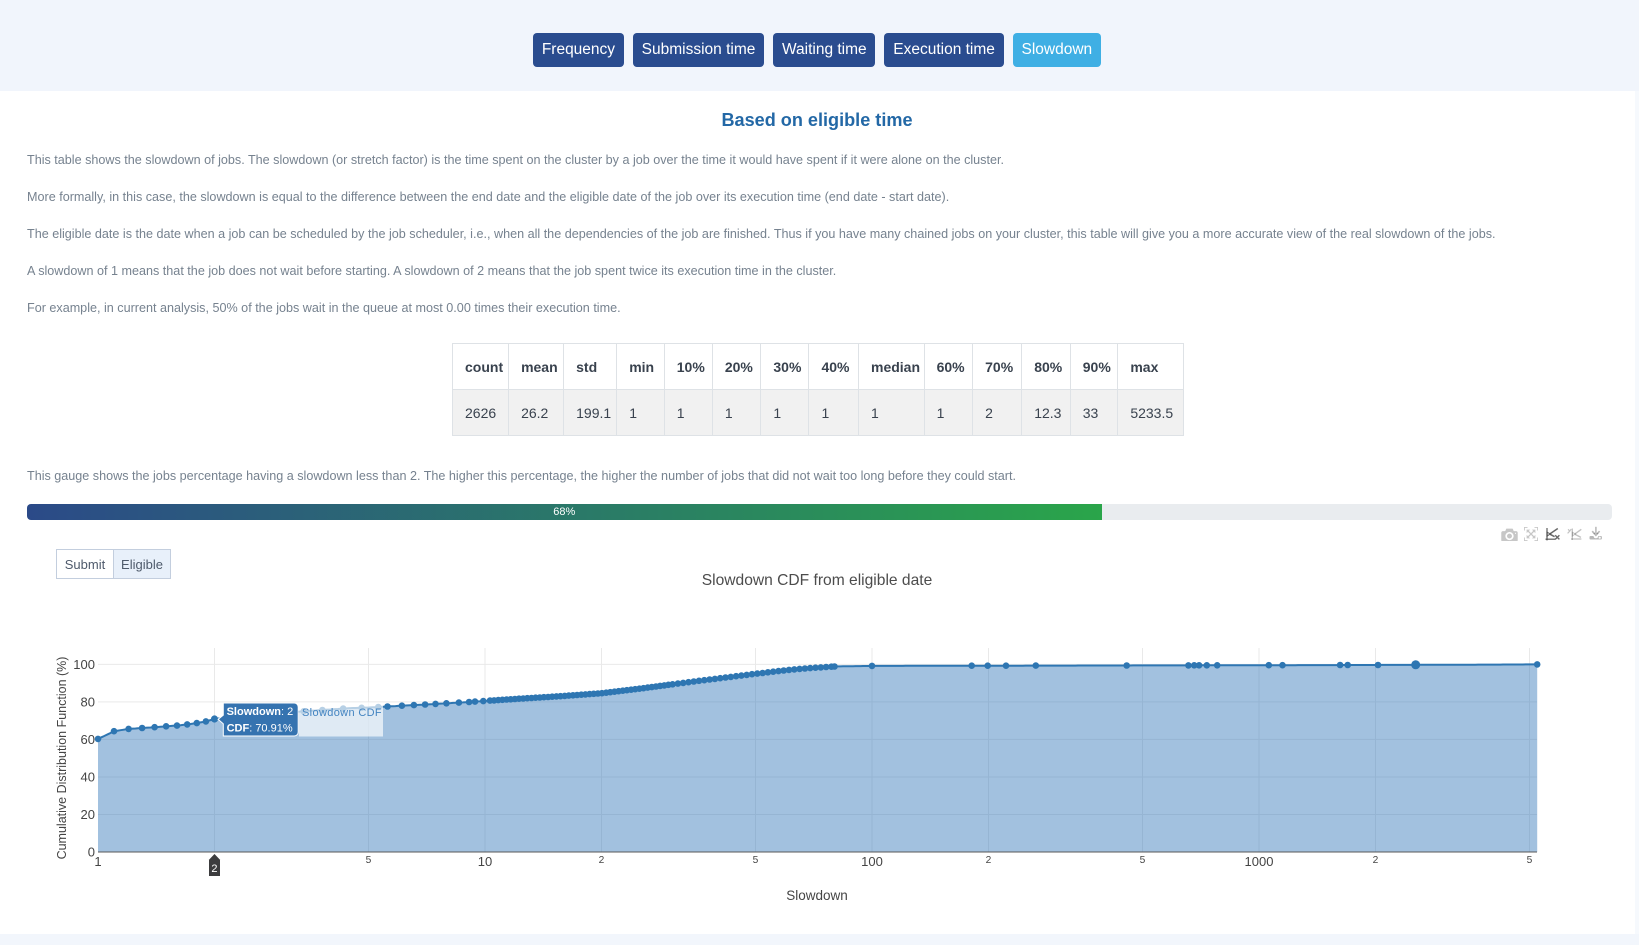 The image size is (1639, 945). What do you see at coordinates (342, 713) in the screenshot?
I see `svg-text: Slowdown CDF` at bounding box center [342, 713].